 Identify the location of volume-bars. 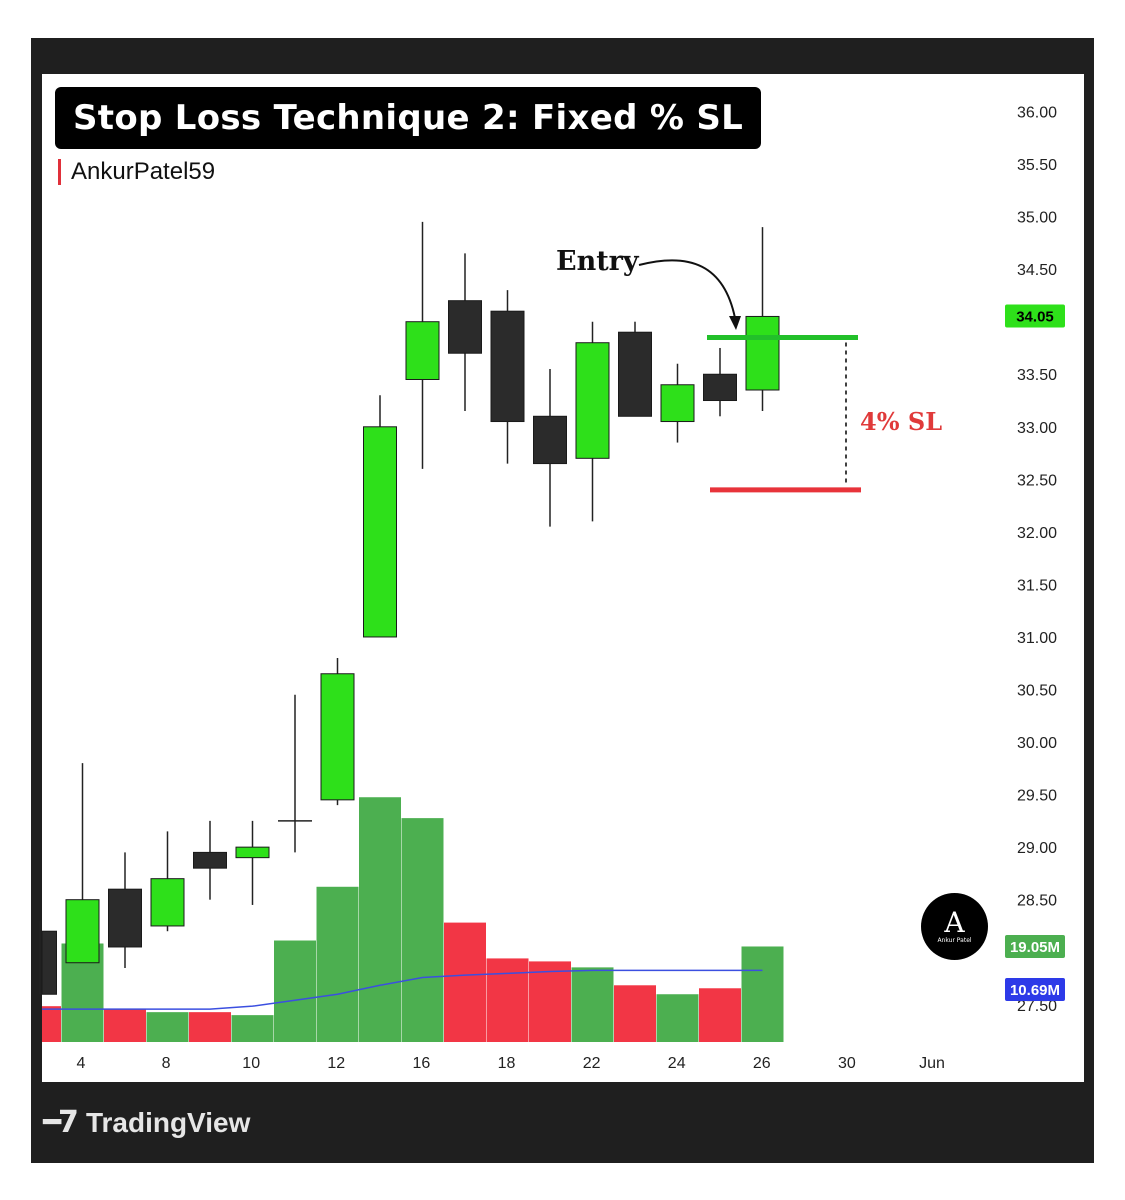
(413, 919).